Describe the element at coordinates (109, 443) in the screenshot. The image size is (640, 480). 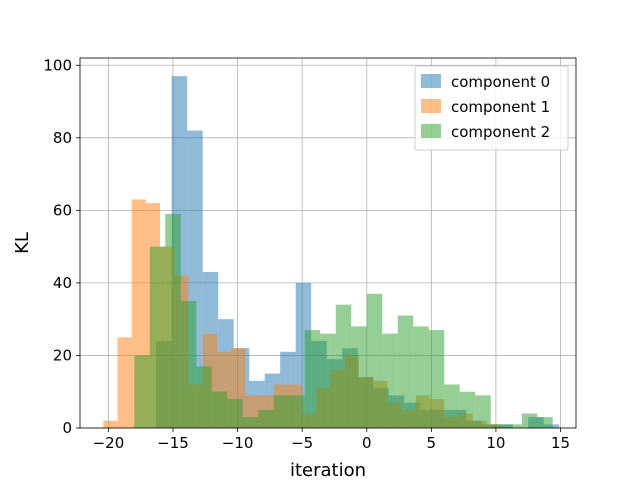
I see `x-tick-label: −20` at that location.